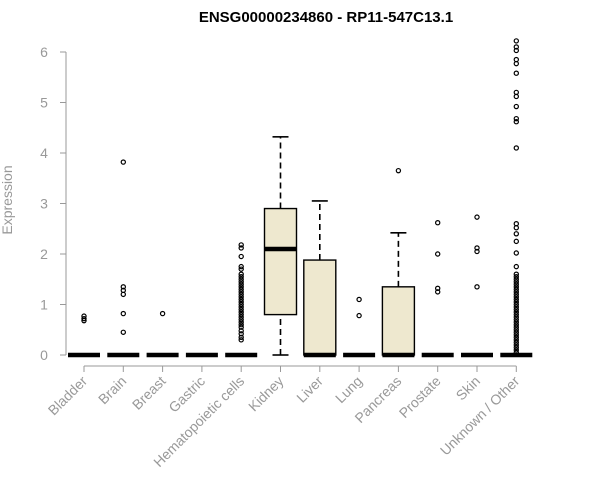 This screenshot has height=500, width=600. Describe the element at coordinates (44, 305) in the screenshot. I see `y-tick-label: 1` at that location.